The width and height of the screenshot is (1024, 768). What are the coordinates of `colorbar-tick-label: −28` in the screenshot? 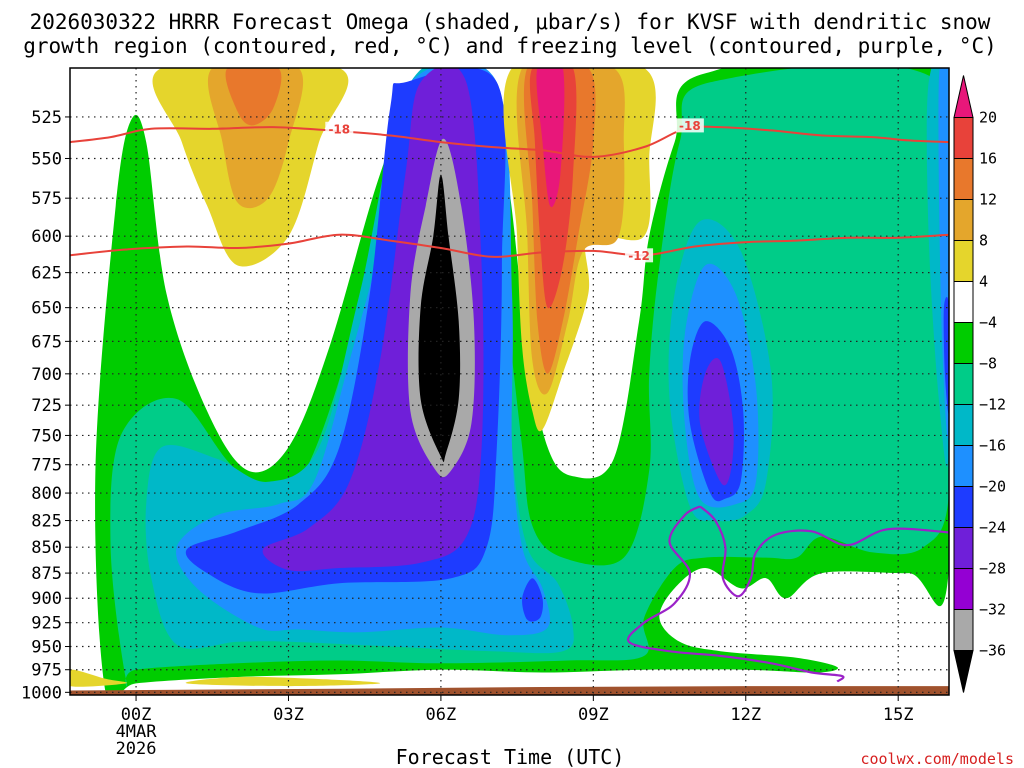 It's located at (992, 569).